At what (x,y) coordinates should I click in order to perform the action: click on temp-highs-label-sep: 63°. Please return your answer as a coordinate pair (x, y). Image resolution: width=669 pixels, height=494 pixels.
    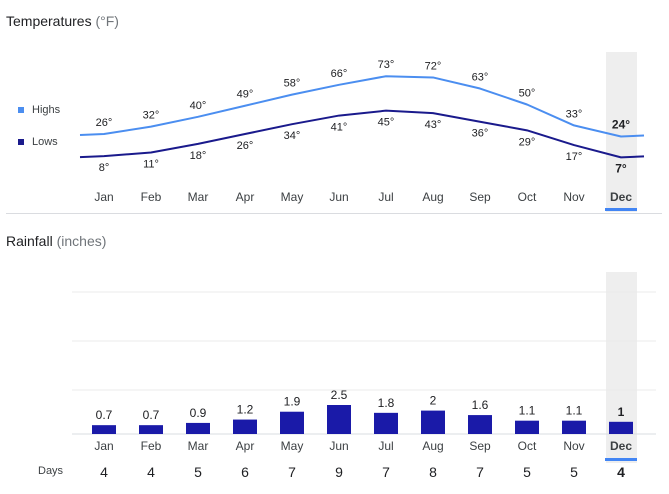
    Looking at the image, I should click on (480, 78).